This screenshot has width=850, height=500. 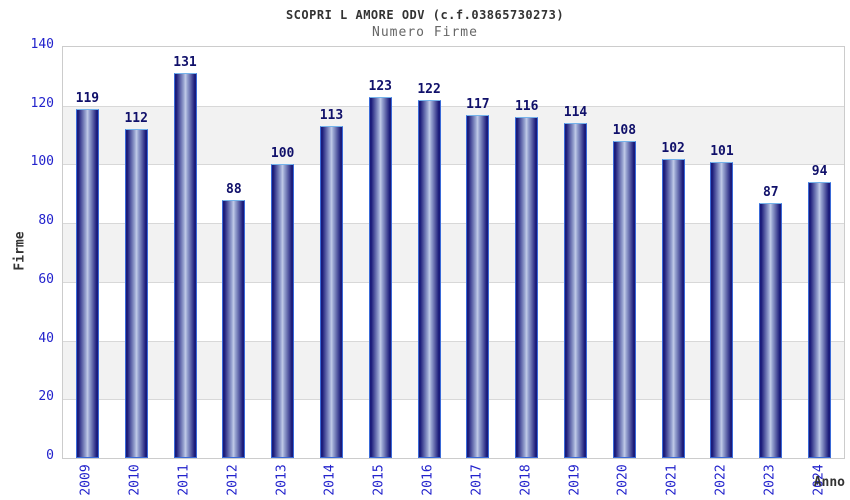 What do you see at coordinates (46, 338) in the screenshot?
I see `y-tick-label: 40` at bounding box center [46, 338].